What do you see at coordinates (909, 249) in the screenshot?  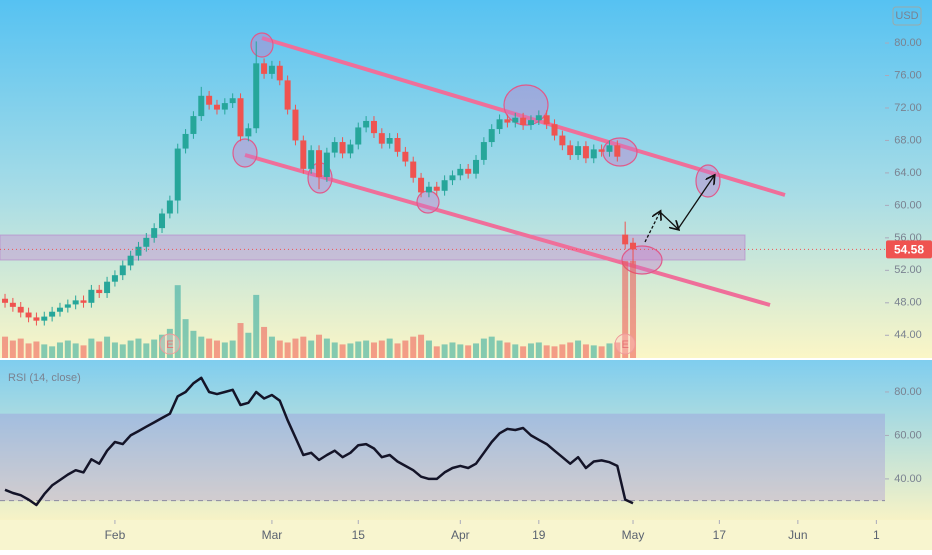 I see `last-price-box` at bounding box center [909, 249].